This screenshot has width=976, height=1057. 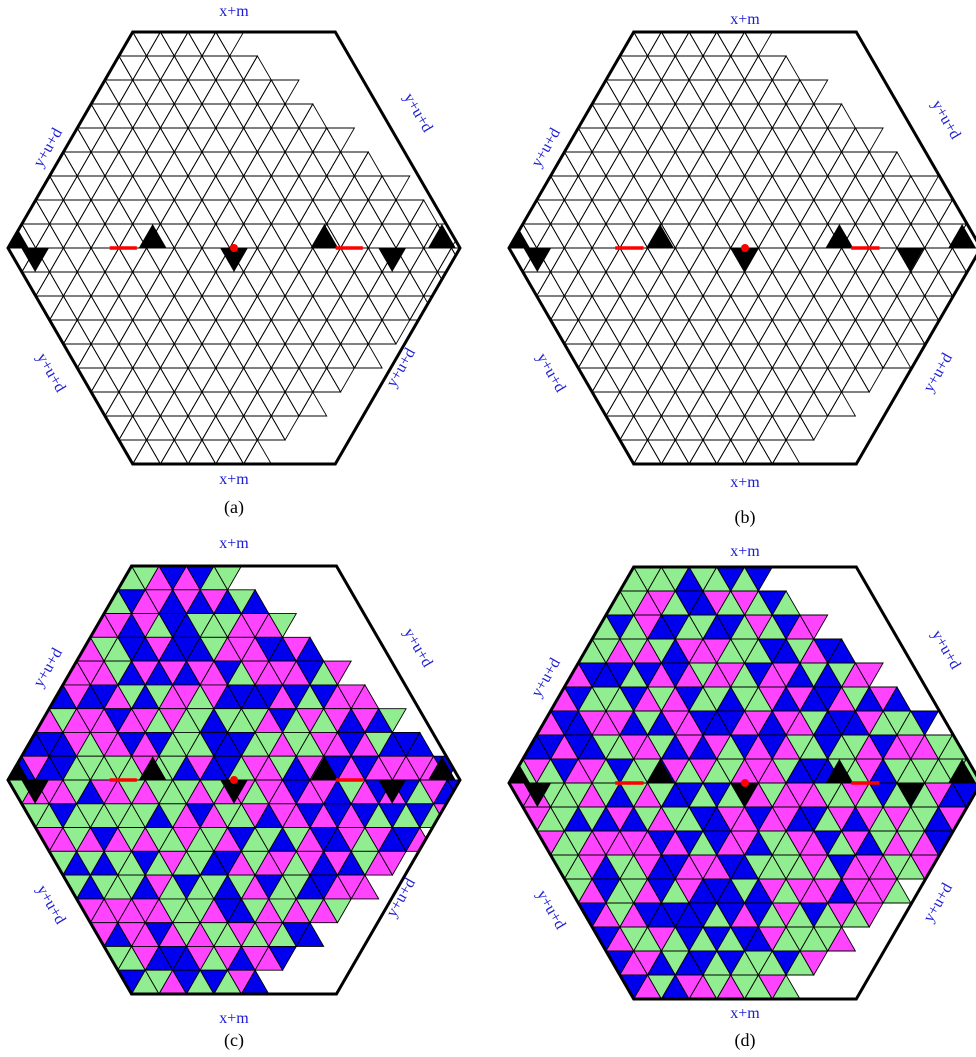 What do you see at coordinates (745, 19) in the screenshot?
I see `side-label-top: x+m` at bounding box center [745, 19].